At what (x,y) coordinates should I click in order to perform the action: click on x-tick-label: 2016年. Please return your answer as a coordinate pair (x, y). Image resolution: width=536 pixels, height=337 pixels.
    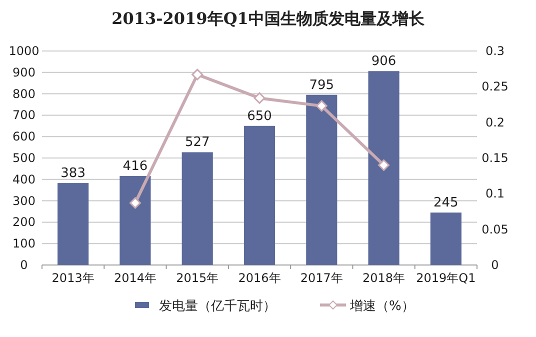
    Looking at the image, I should click on (259, 278).